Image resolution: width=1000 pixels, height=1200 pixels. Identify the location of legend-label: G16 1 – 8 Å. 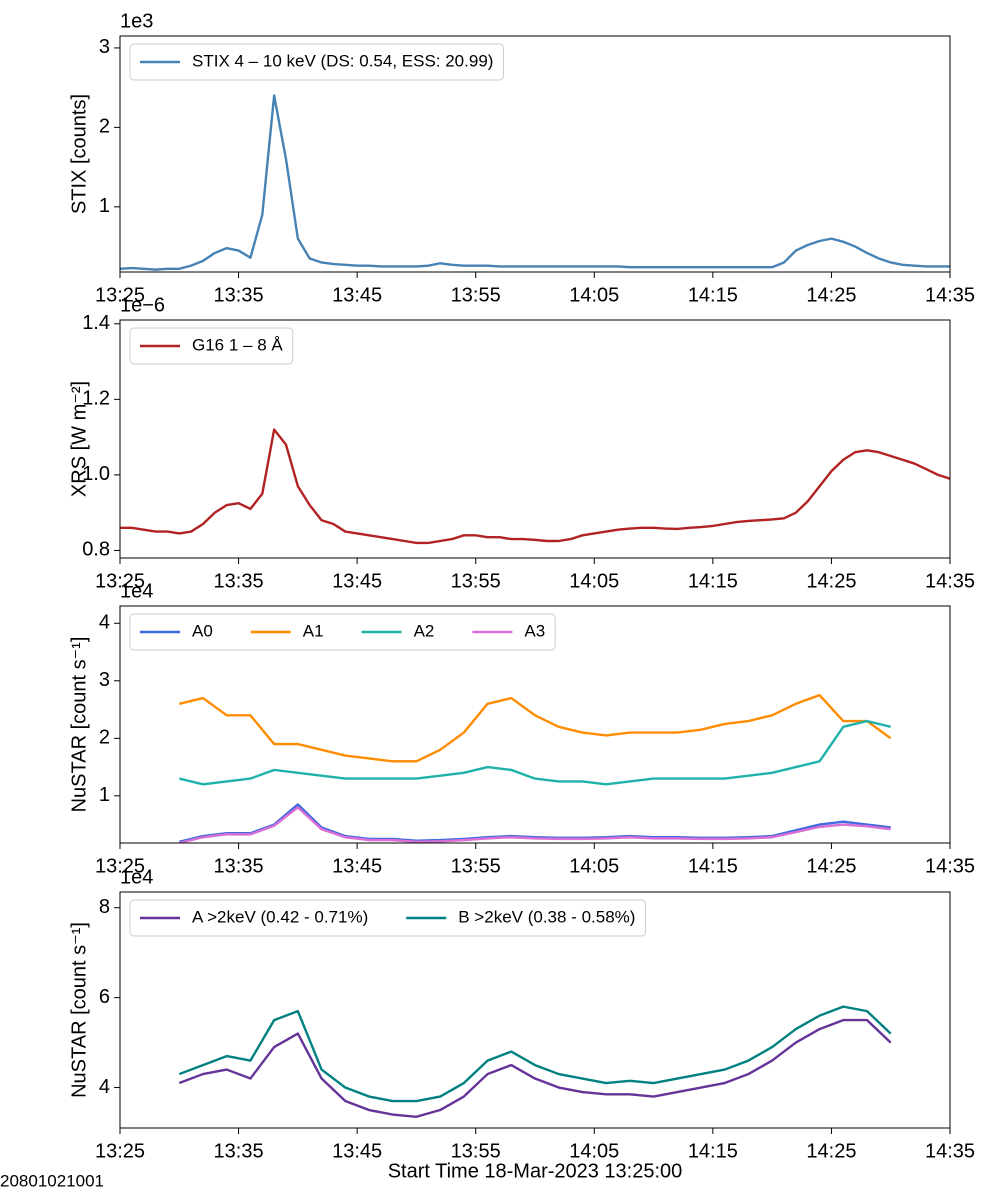
(237, 344).